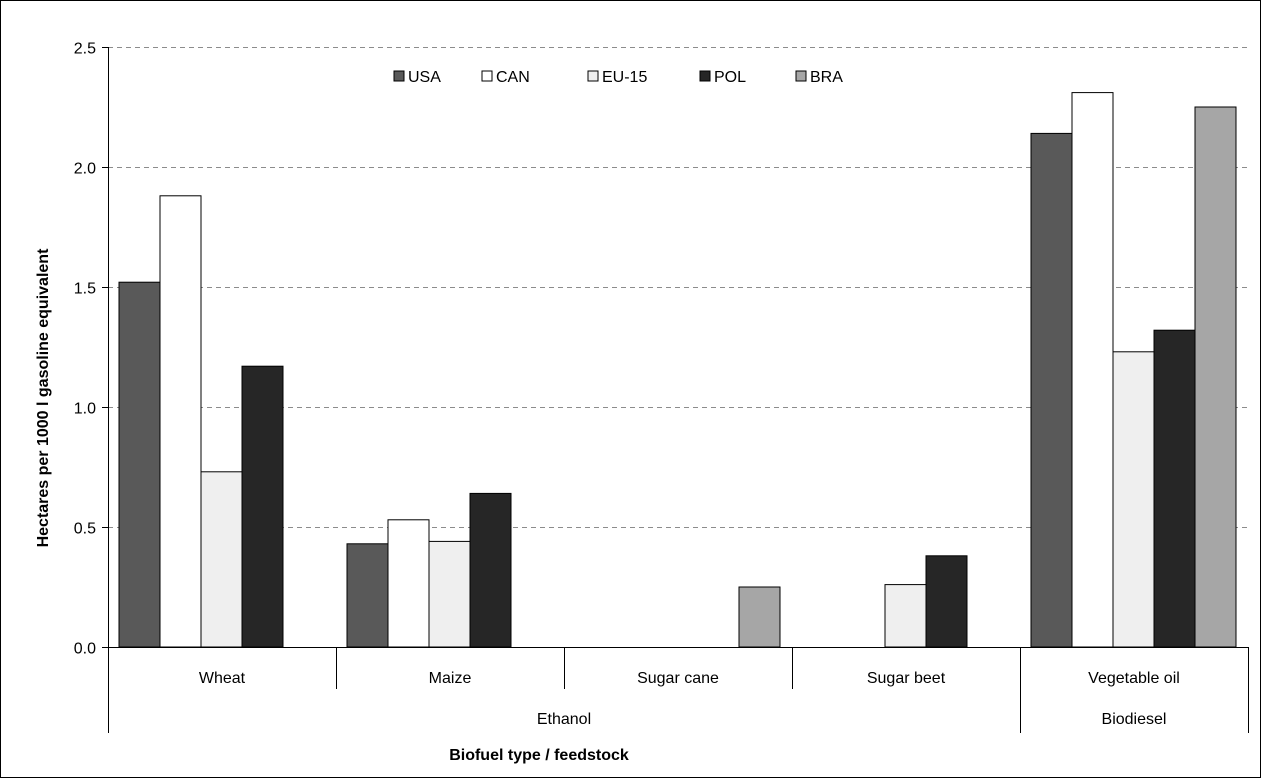 This screenshot has height=778, width=1261. I want to click on y-tick-label: 2.0, so click(85, 169).